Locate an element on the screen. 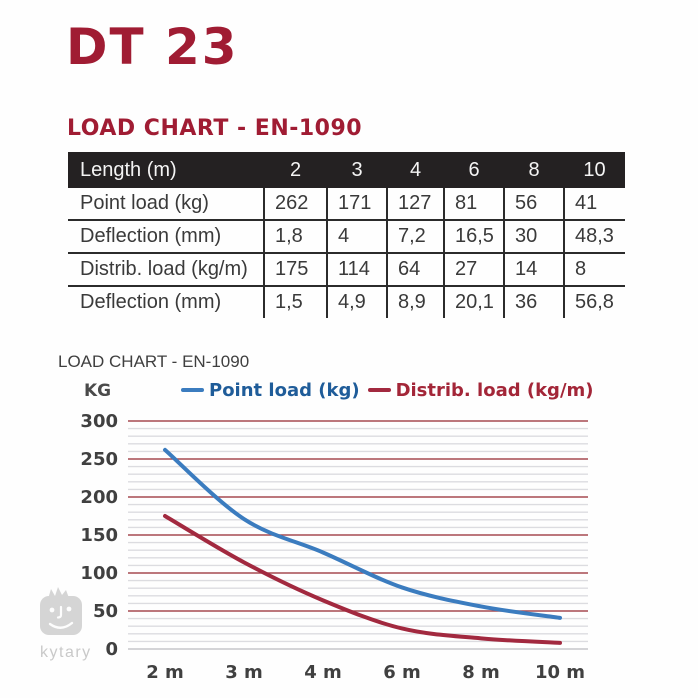  y-tick-label: 100 is located at coordinates (99, 573).